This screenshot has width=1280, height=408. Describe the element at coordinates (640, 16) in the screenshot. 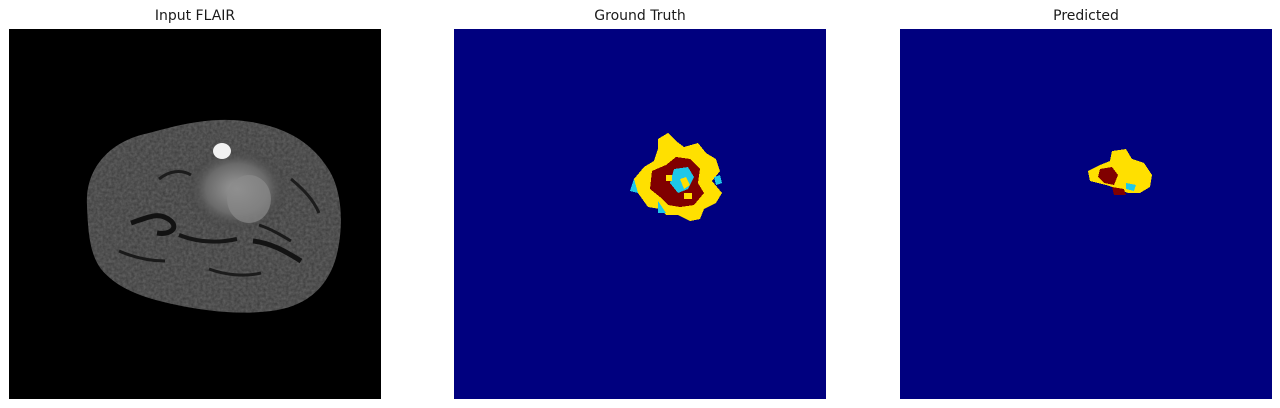

I see `ground-truth-title: Ground Truth` at that location.